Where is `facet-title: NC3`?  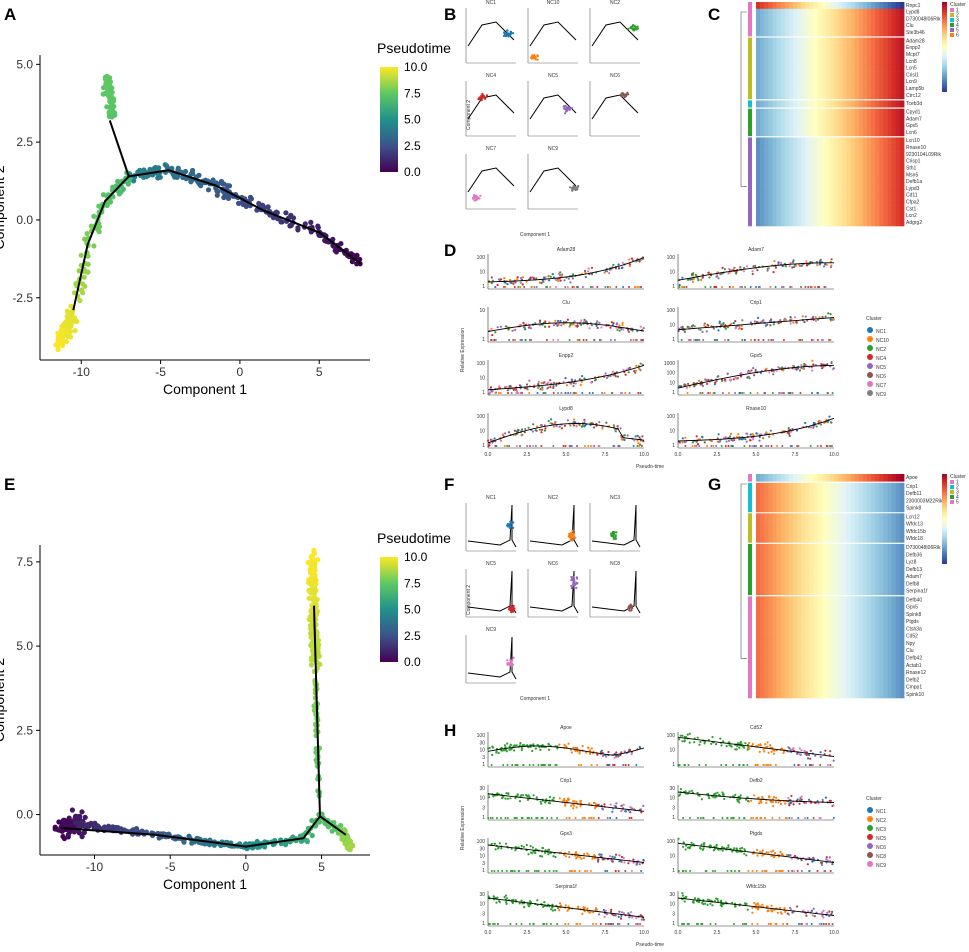
facet-title: NC3 is located at coordinates (615, 498).